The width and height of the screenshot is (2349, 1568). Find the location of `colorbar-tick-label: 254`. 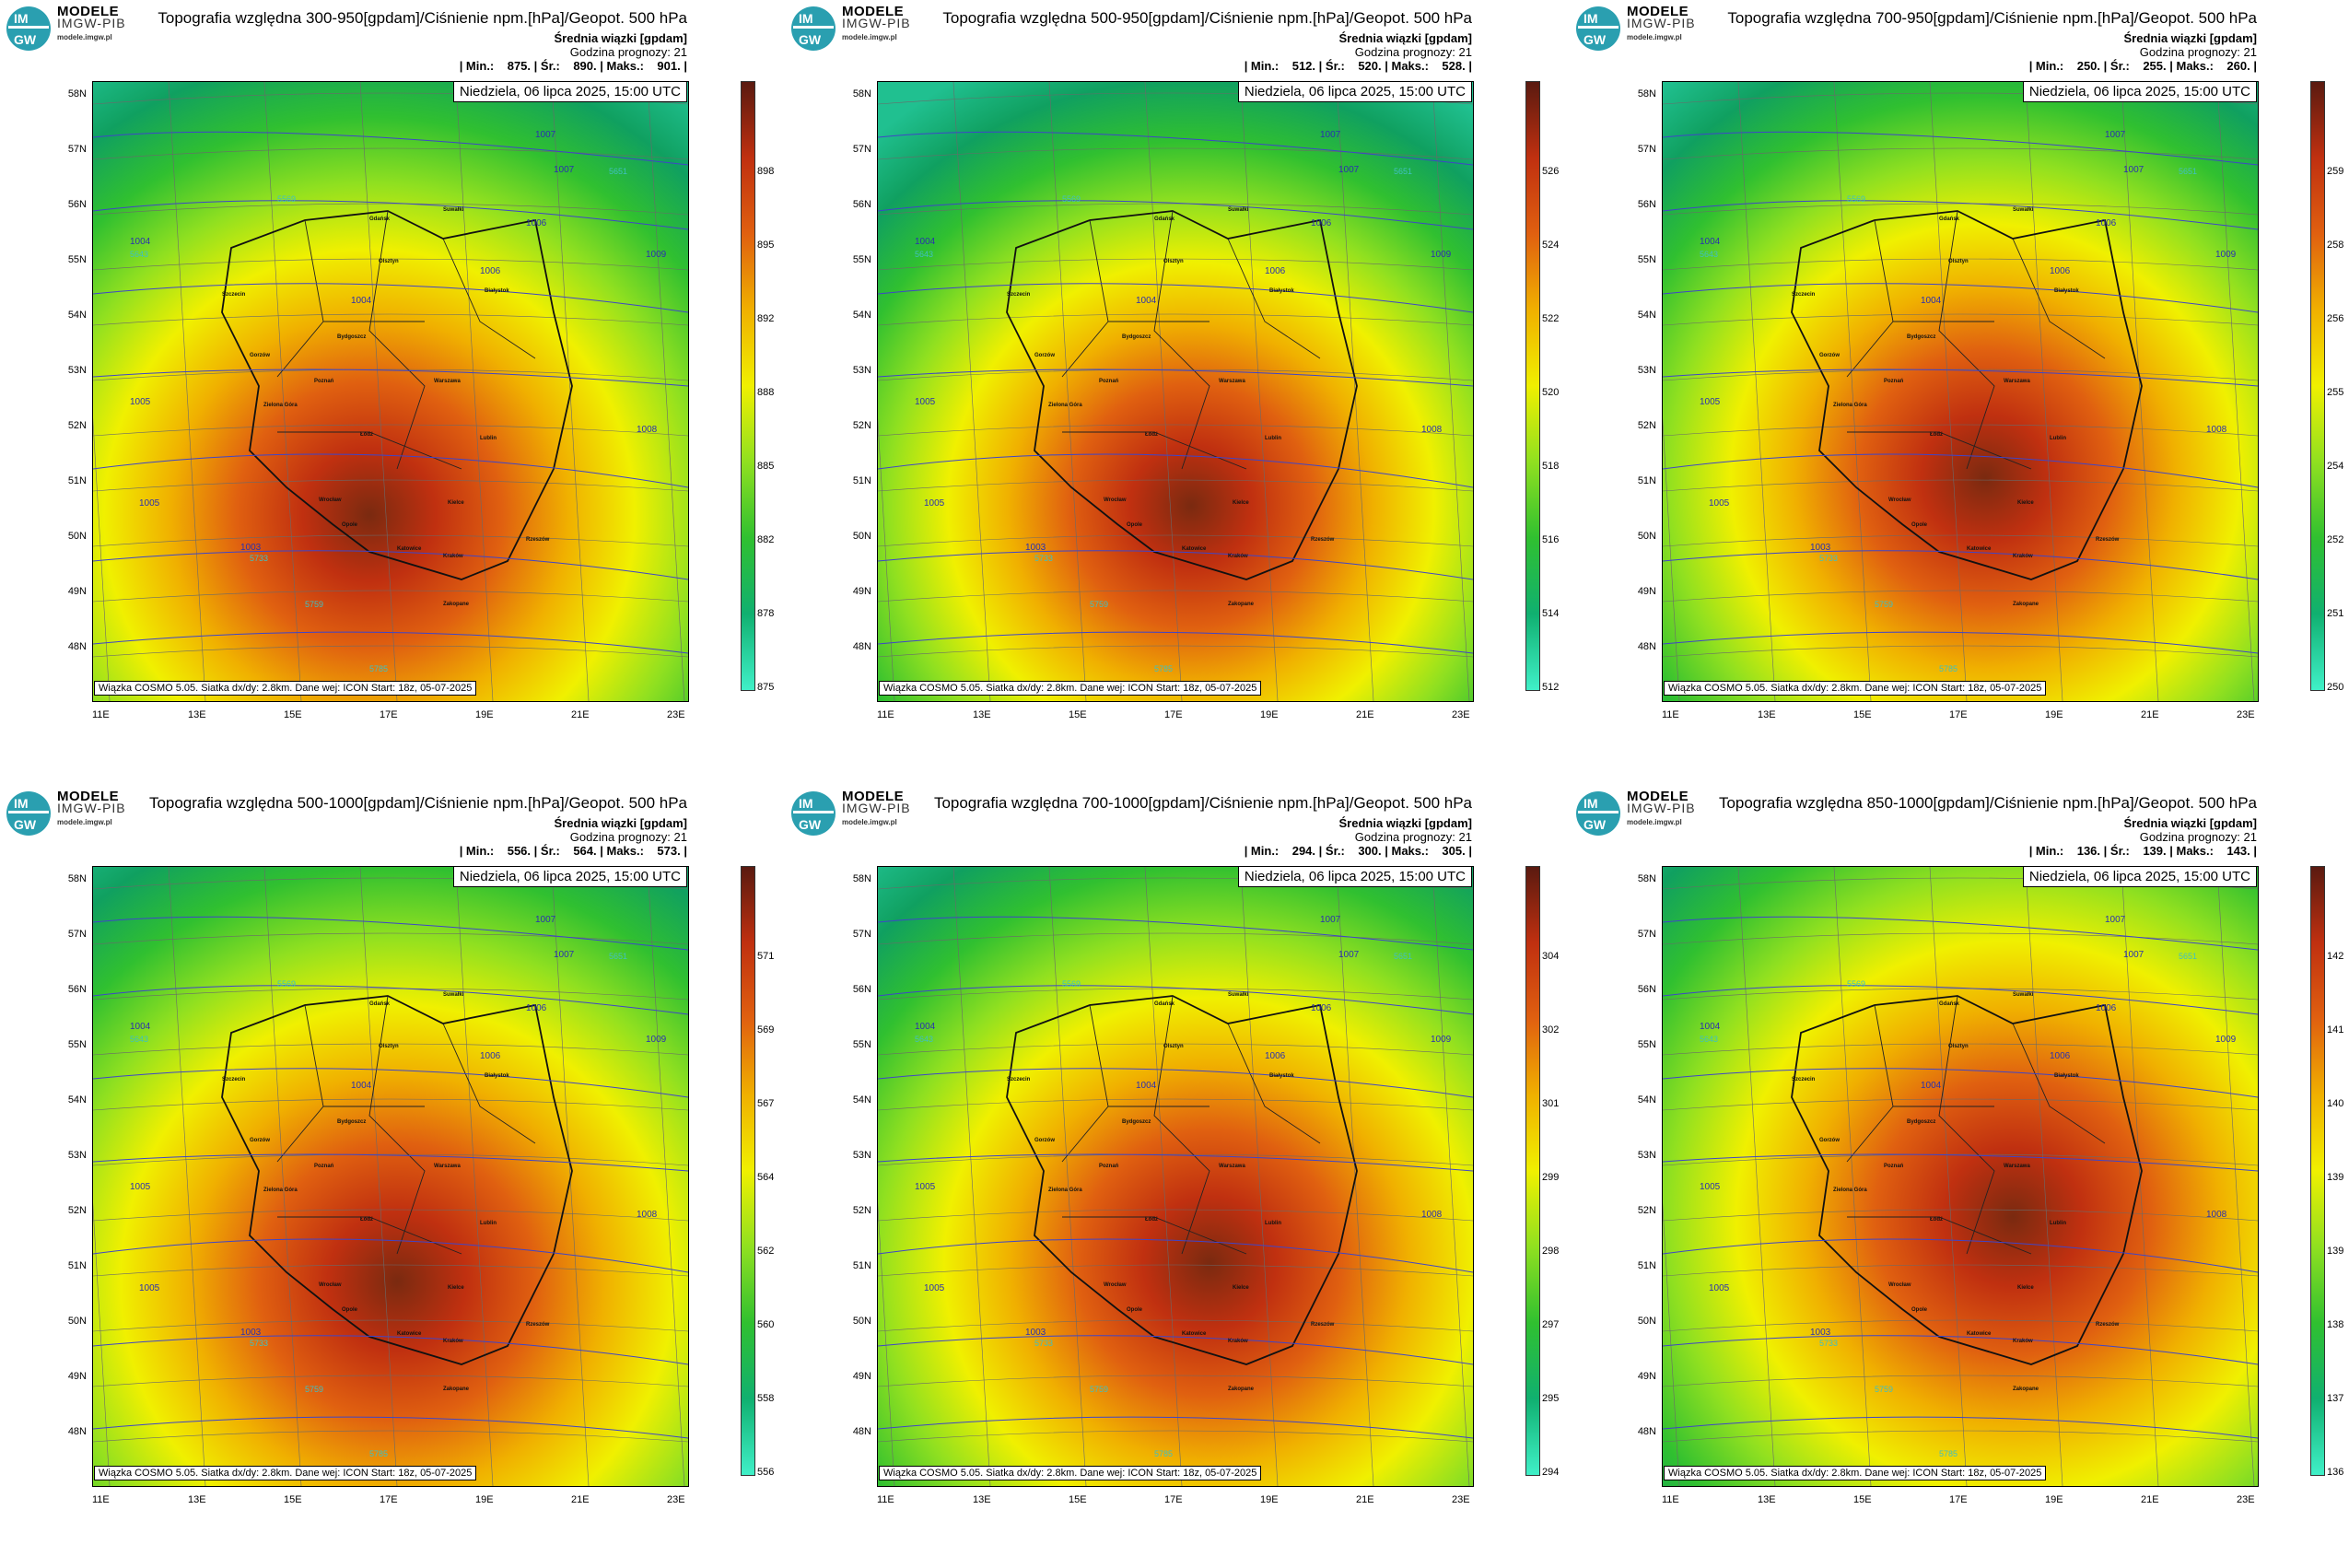

colorbar-tick-label: 254 is located at coordinates (2335, 466).